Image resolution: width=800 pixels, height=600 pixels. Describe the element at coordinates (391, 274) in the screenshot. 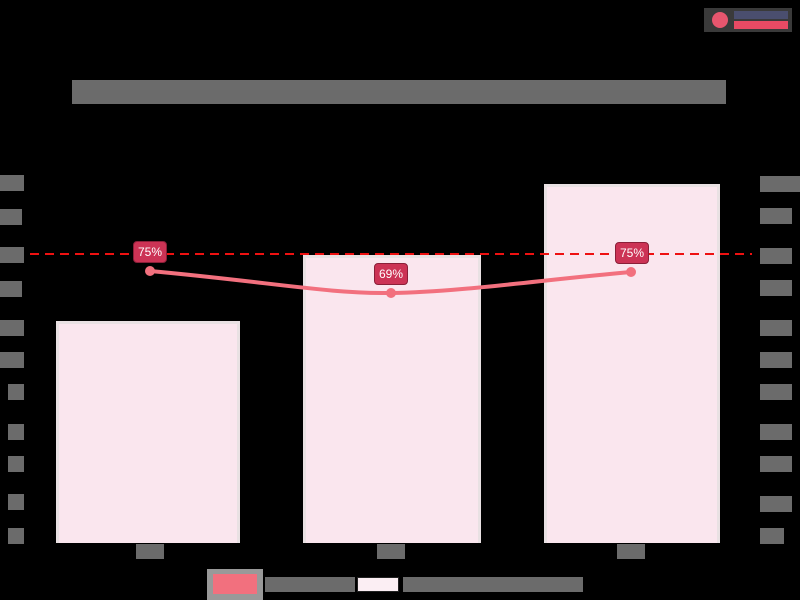

I see `point-label: 69%` at that location.